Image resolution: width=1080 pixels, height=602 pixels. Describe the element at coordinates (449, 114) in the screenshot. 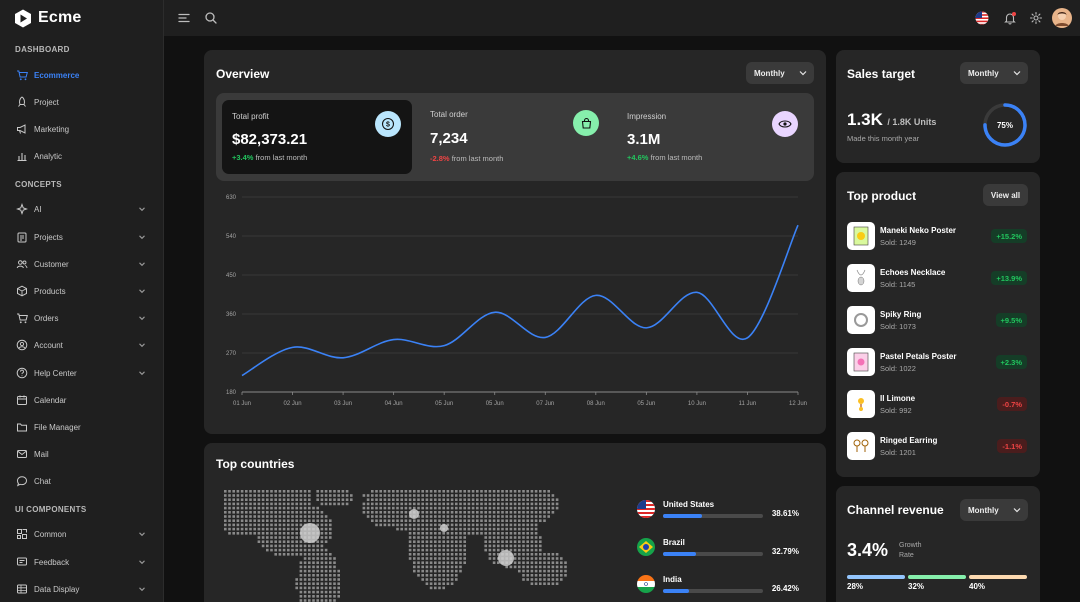

I see `stat-label: Total order` at that location.